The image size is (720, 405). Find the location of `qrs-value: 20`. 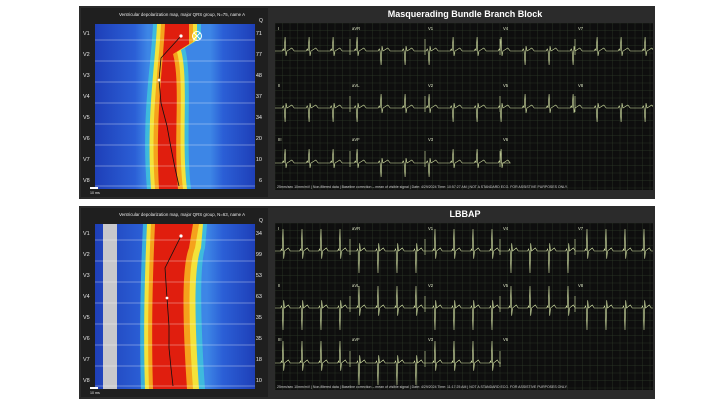

qrs-value: 20 is located at coordinates (258, 139).